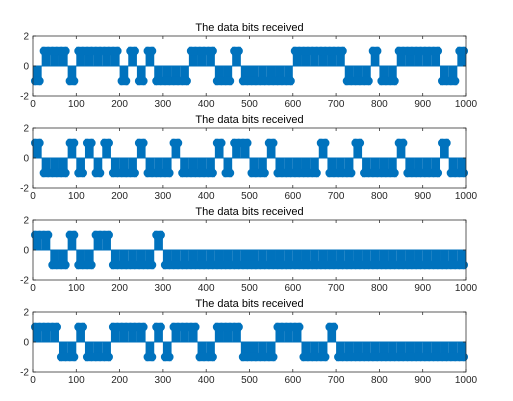 Image resolution: width=513 pixels, height=401 pixels. Describe the element at coordinates (33, 196) in the screenshot. I see `x-tick-label: 0` at that location.